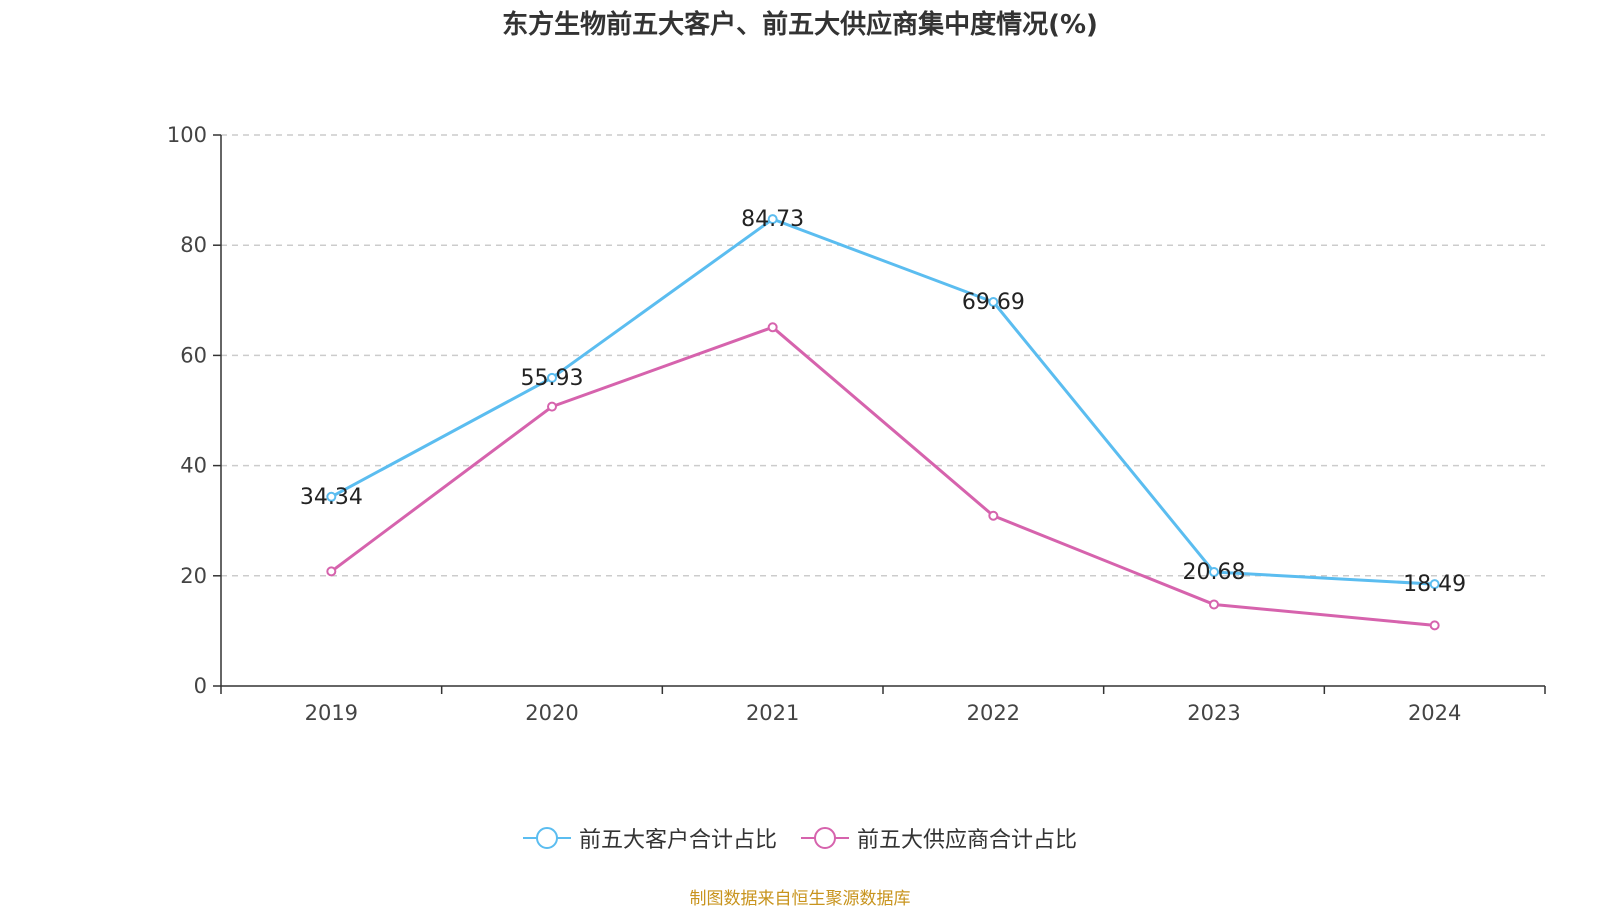 The image size is (1600, 909). What do you see at coordinates (800, 899) in the screenshot?
I see `source-note: 制图数据来自恒生聚源数据库` at bounding box center [800, 899].